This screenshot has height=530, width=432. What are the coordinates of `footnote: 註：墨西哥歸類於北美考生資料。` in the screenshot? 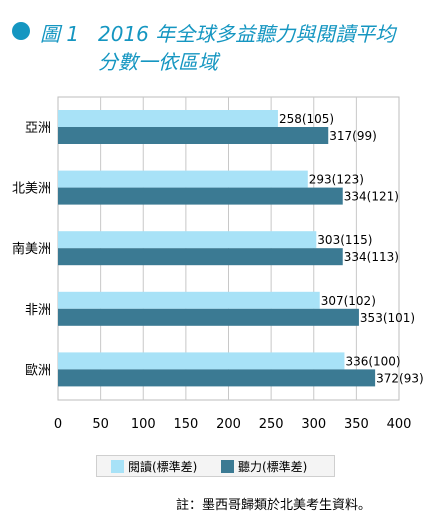 It's located at (274, 505).